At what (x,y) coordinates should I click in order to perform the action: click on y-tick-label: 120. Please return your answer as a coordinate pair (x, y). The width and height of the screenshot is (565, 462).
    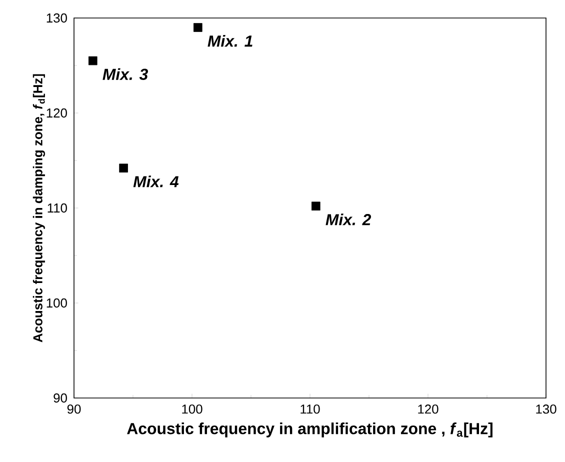
    Looking at the image, I should click on (56, 113).